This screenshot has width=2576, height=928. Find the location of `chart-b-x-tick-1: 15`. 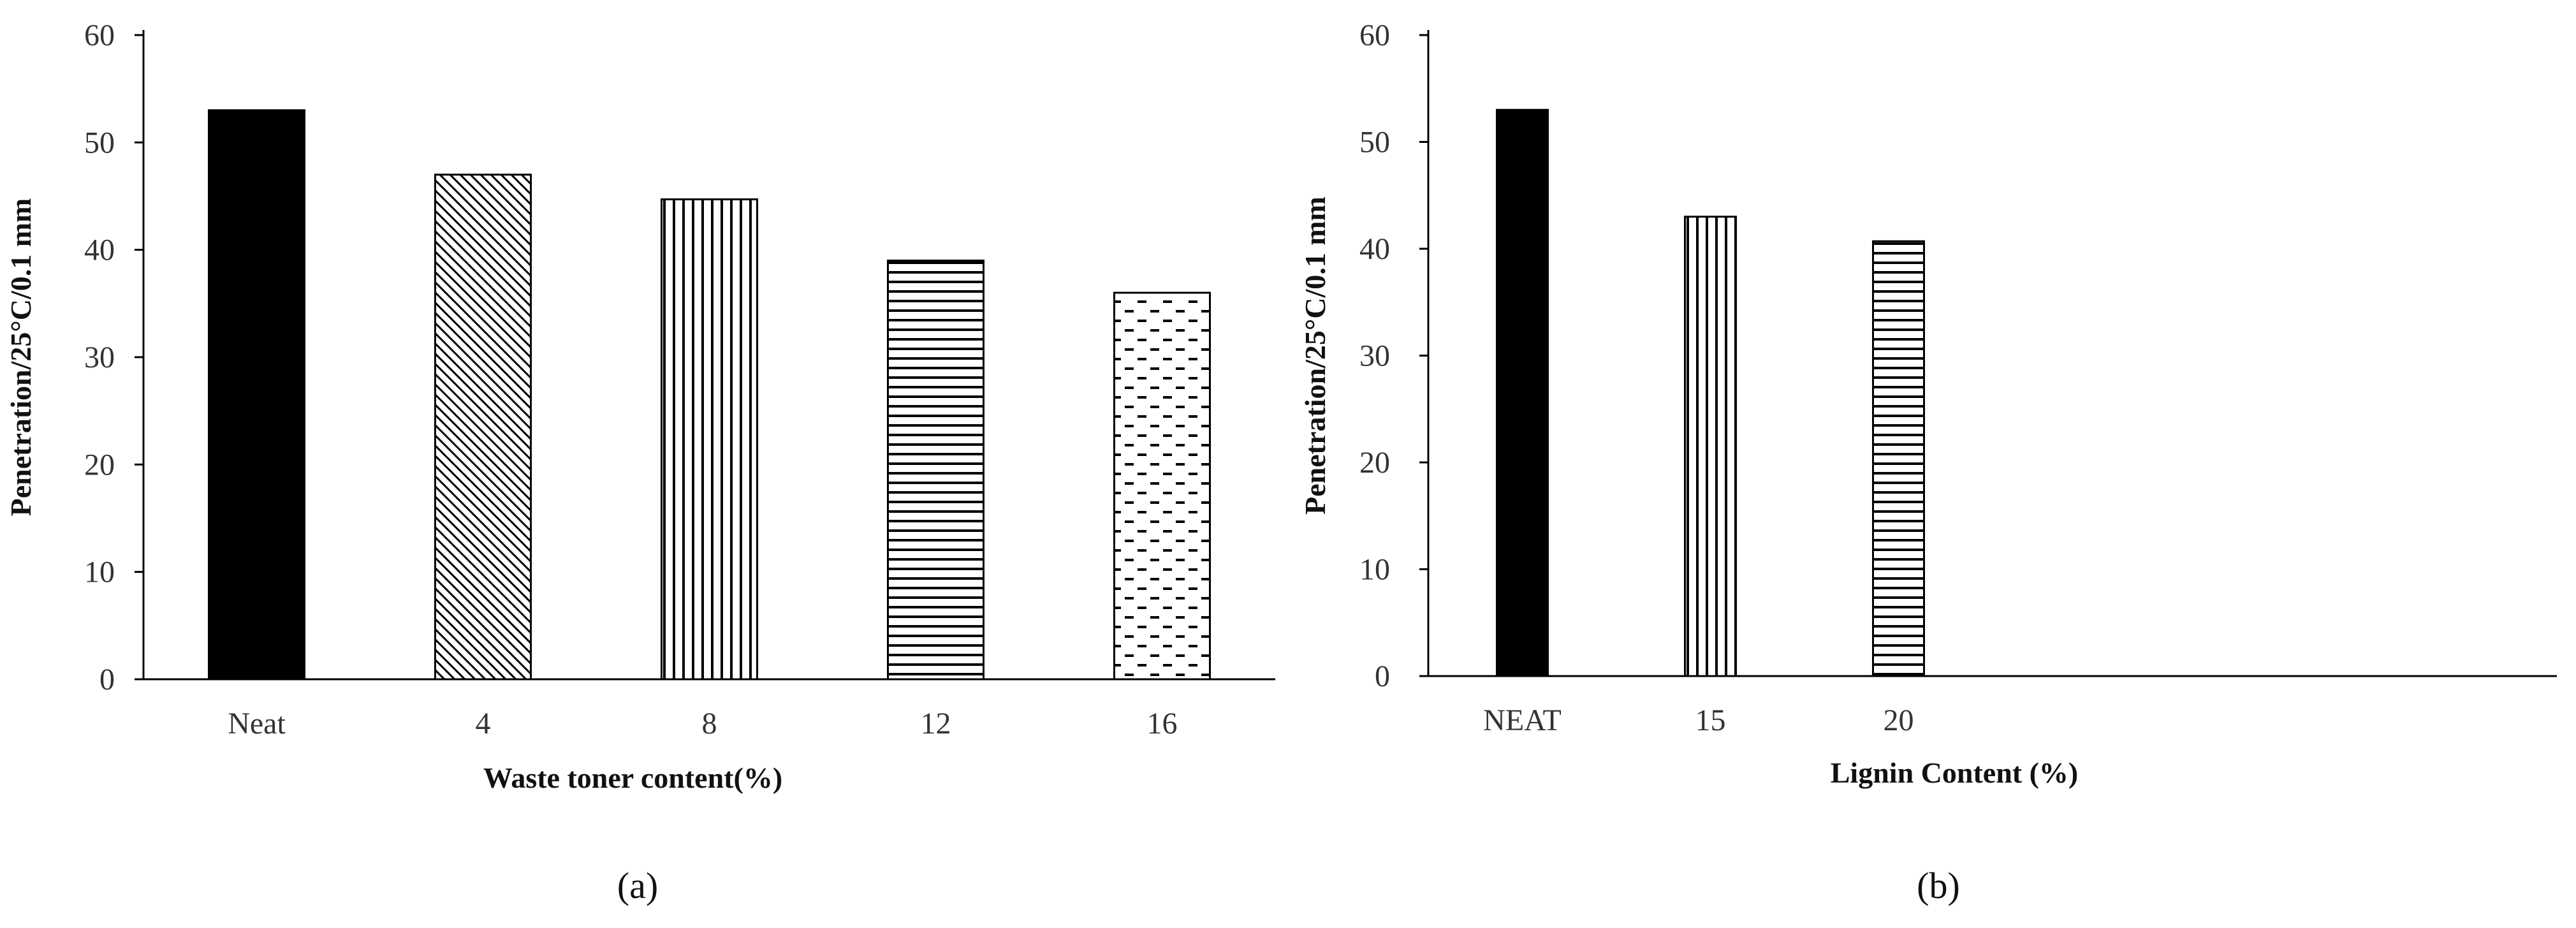

chart-b-x-tick-1: 15 is located at coordinates (1710, 720).